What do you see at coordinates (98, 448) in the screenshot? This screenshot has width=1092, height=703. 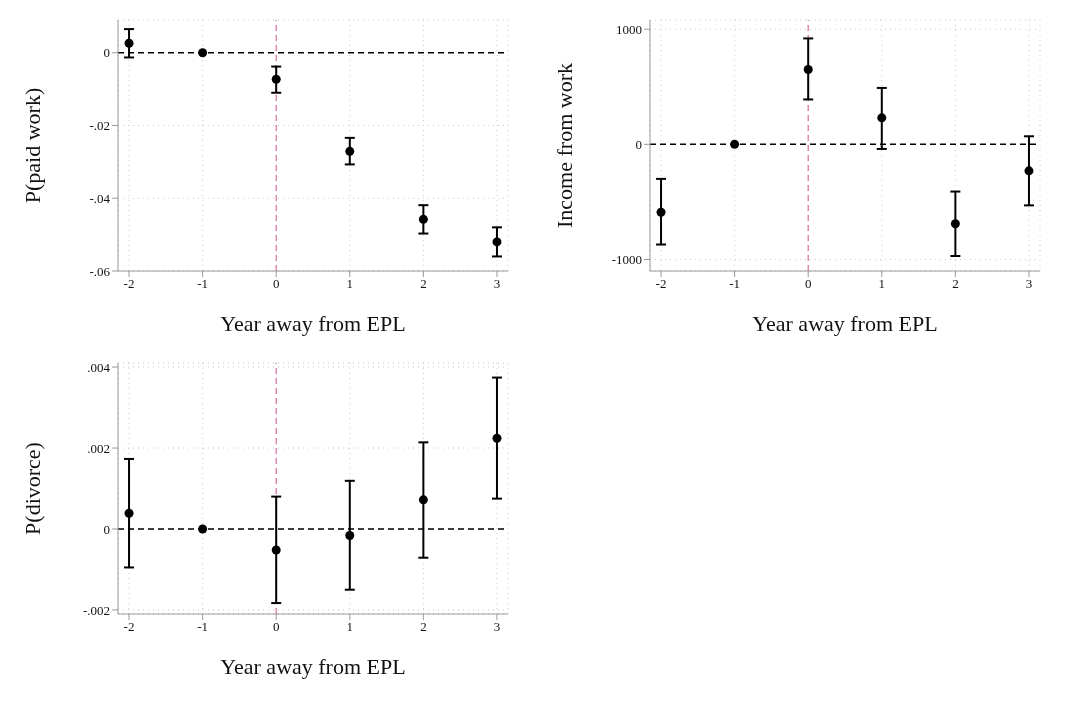 I see `y-tick-label: .002` at bounding box center [98, 448].